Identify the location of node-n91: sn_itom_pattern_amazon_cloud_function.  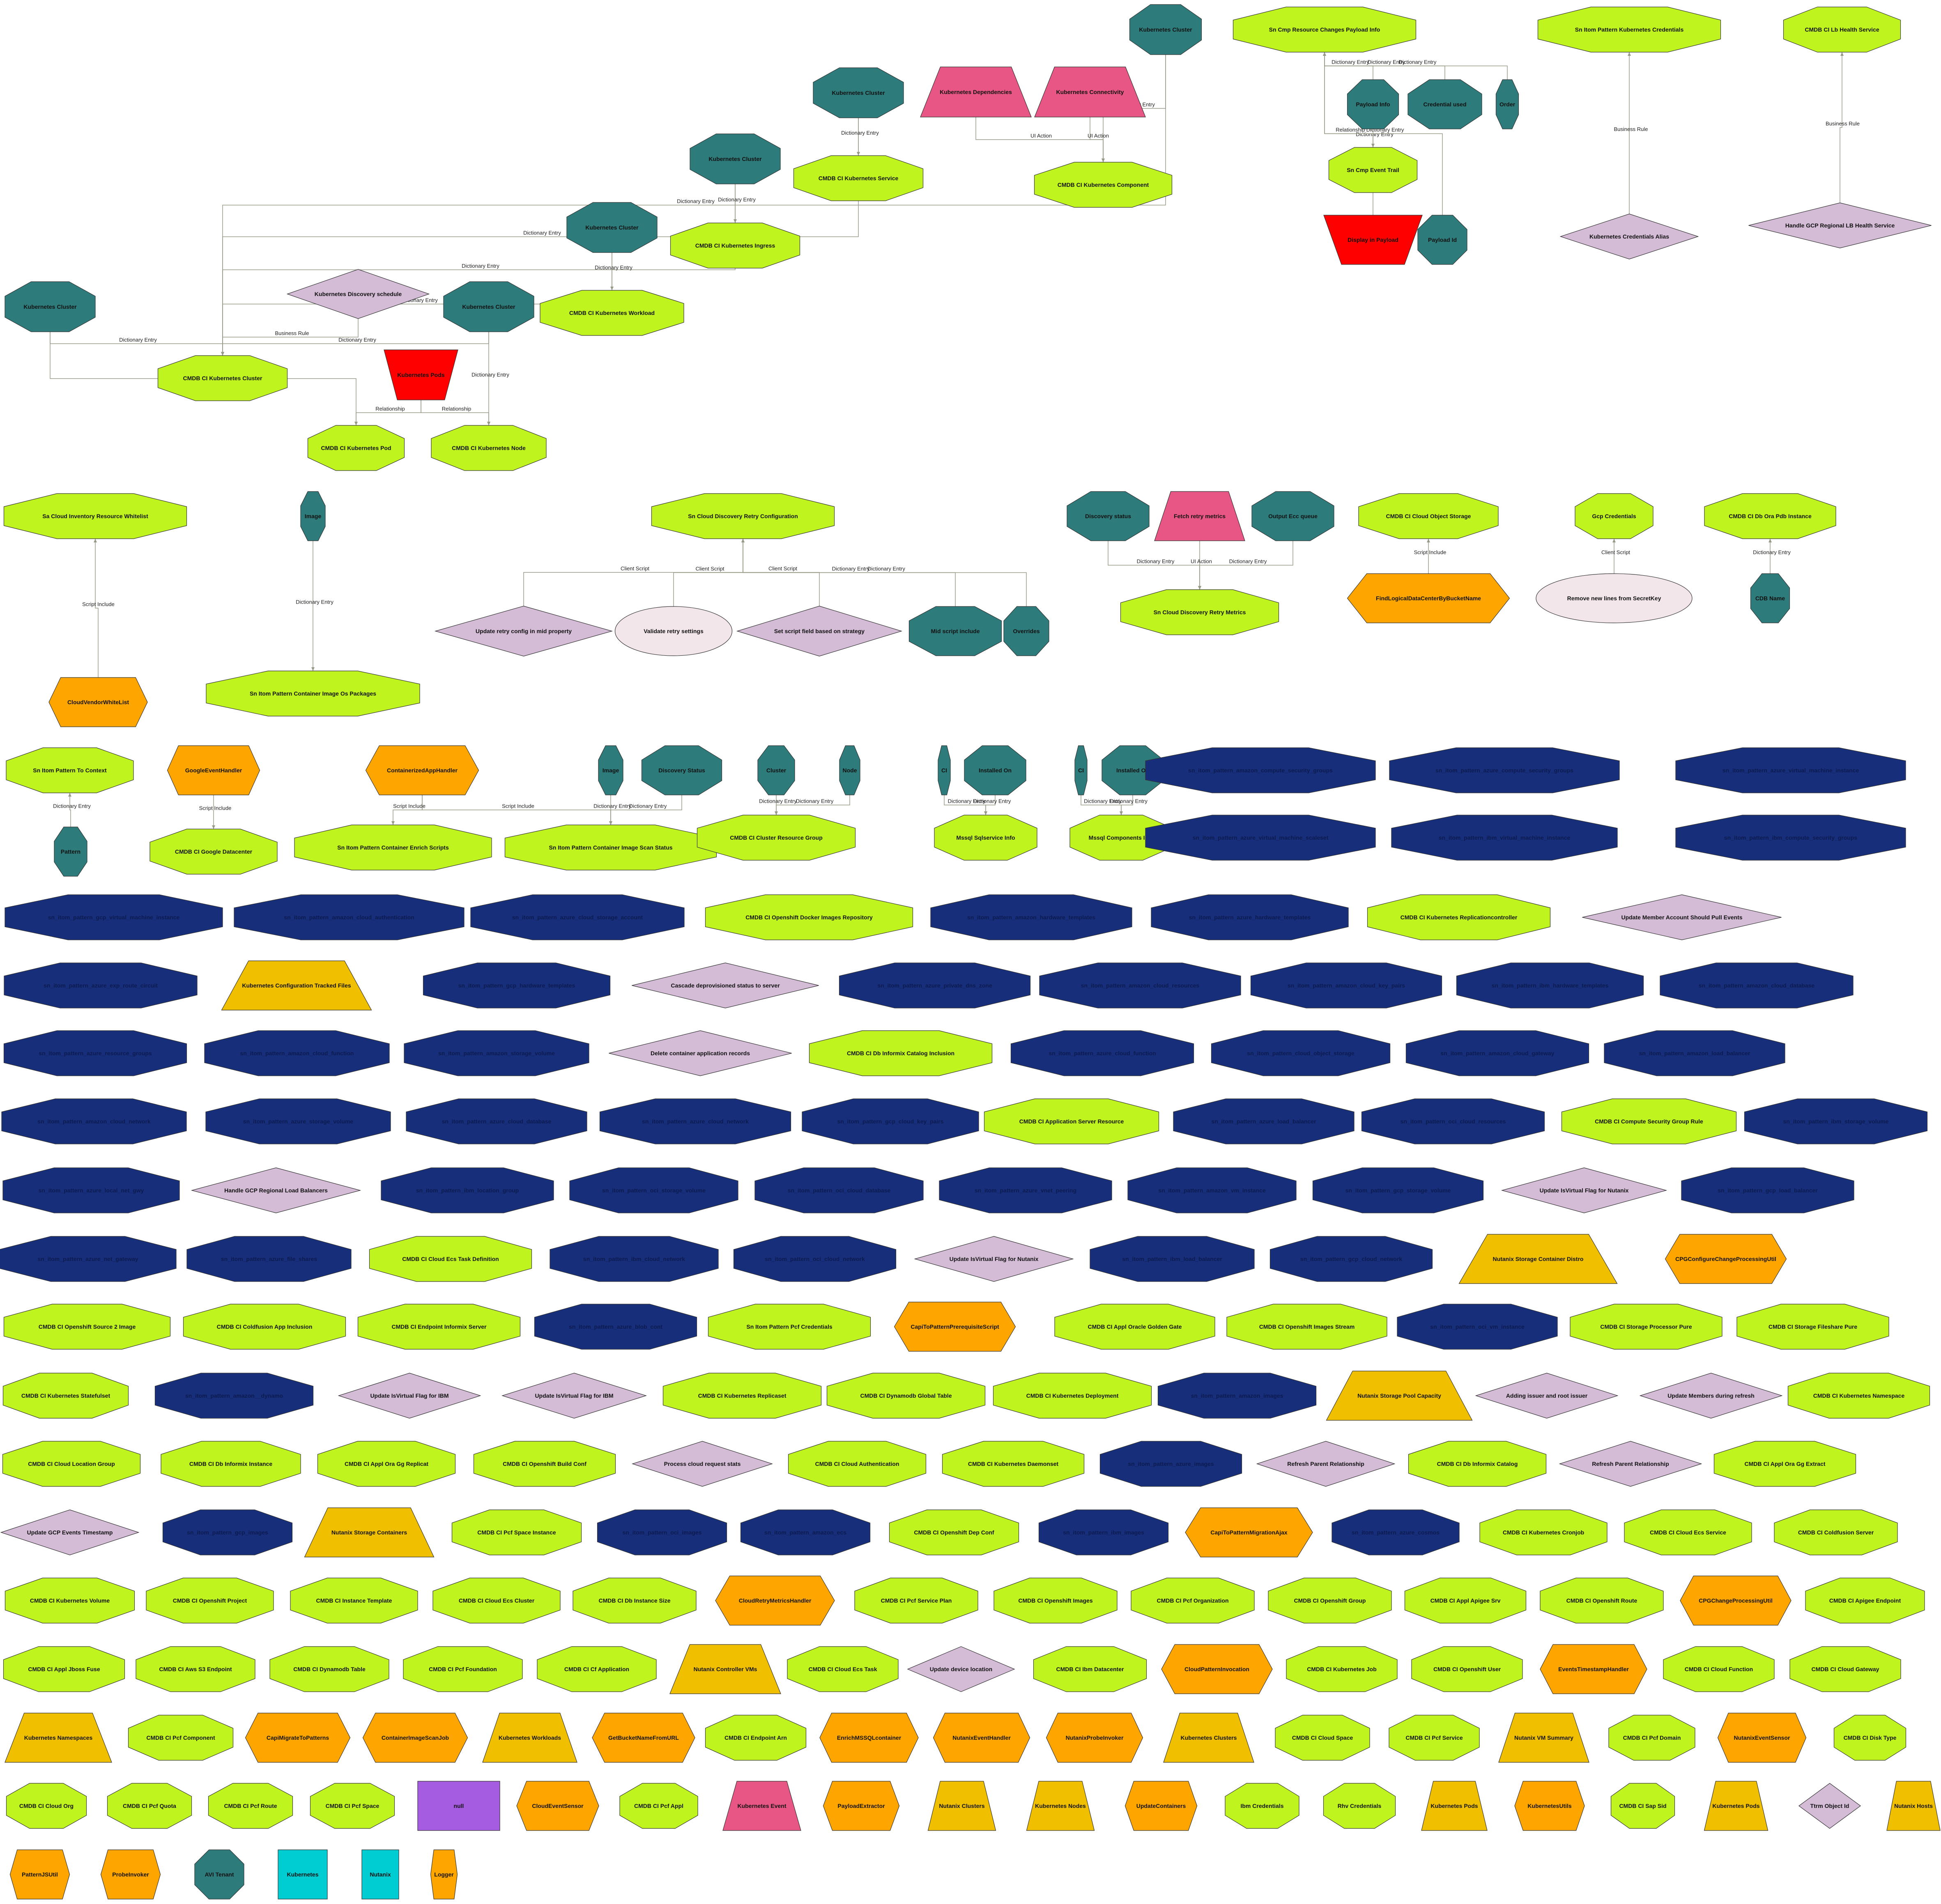
(297, 1053).